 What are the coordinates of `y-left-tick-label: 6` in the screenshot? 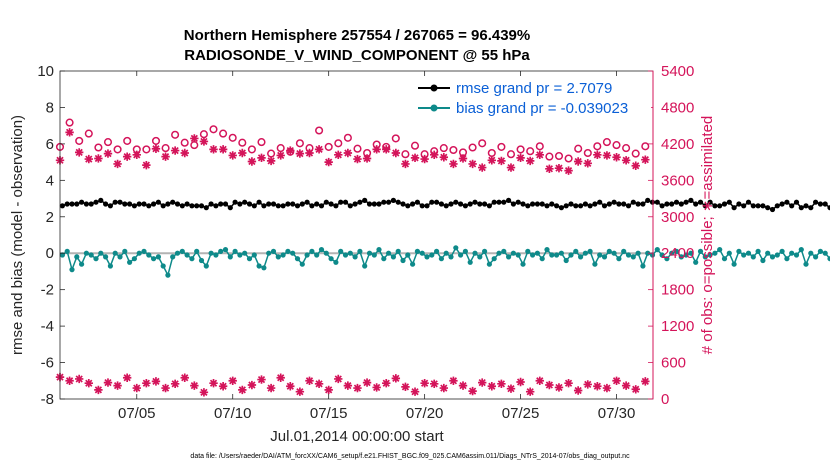 It's located at (50, 144).